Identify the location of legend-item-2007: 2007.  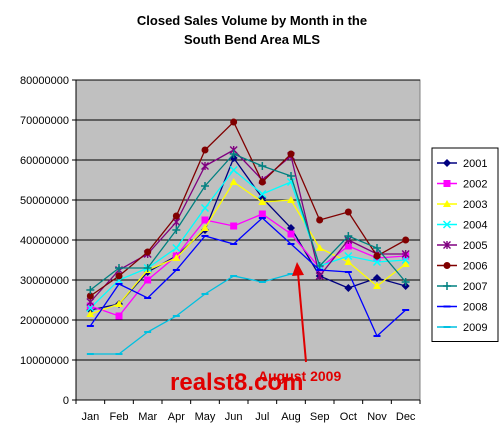
(462, 287).